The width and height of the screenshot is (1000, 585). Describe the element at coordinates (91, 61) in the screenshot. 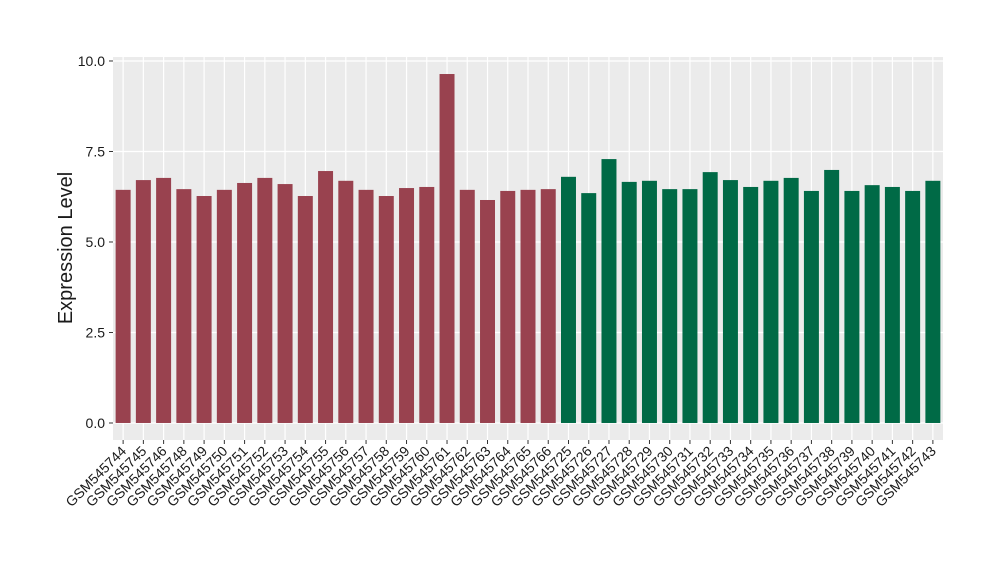

I see `y-tick-label: 10.0` at that location.